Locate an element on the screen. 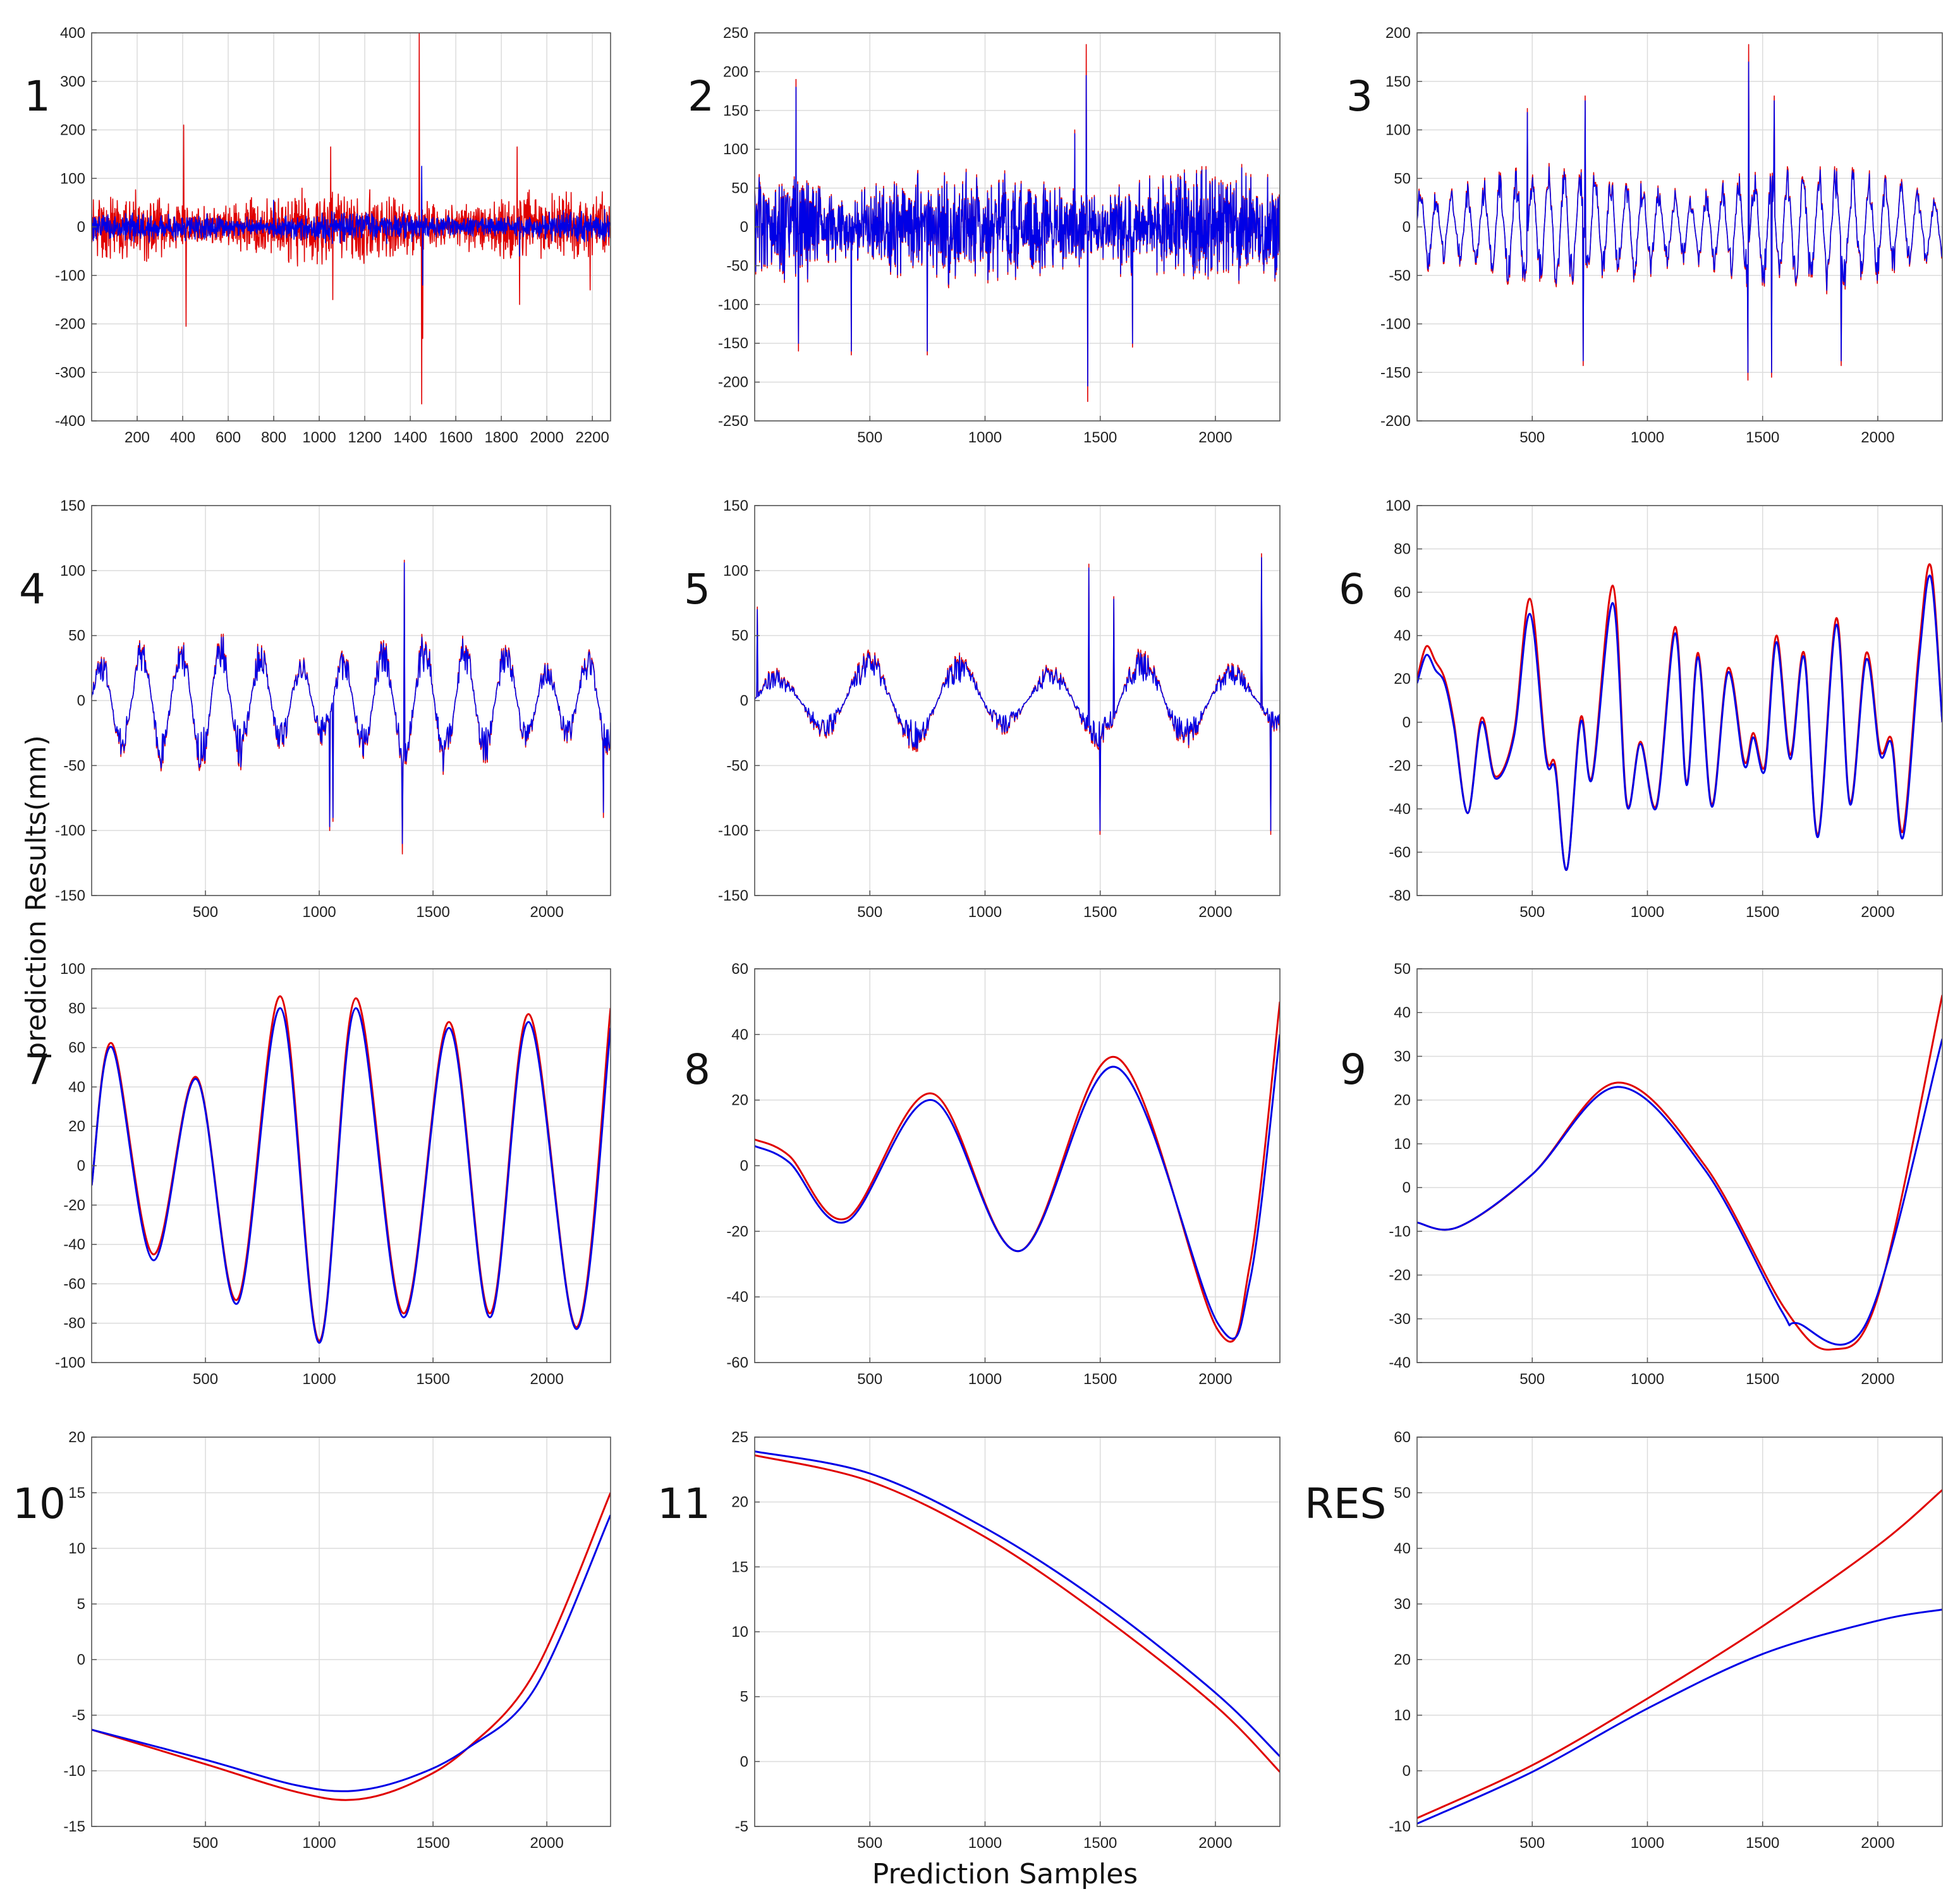 The height and width of the screenshot is (1901, 1960). panel-5: 500 1000 1500 2000 -150 -100 -50 0 50 100 150 5 is located at coordinates (982, 709).